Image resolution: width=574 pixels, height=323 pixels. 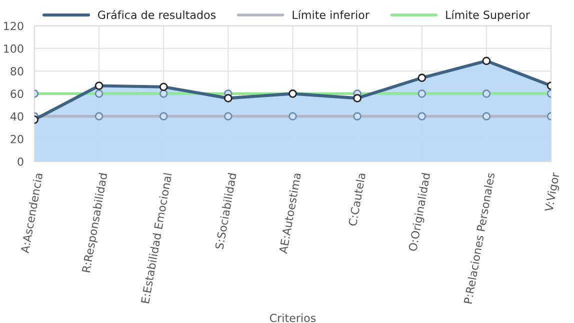 What do you see at coordinates (17, 116) in the screenshot?
I see `y-tick-label: 40` at bounding box center [17, 116].